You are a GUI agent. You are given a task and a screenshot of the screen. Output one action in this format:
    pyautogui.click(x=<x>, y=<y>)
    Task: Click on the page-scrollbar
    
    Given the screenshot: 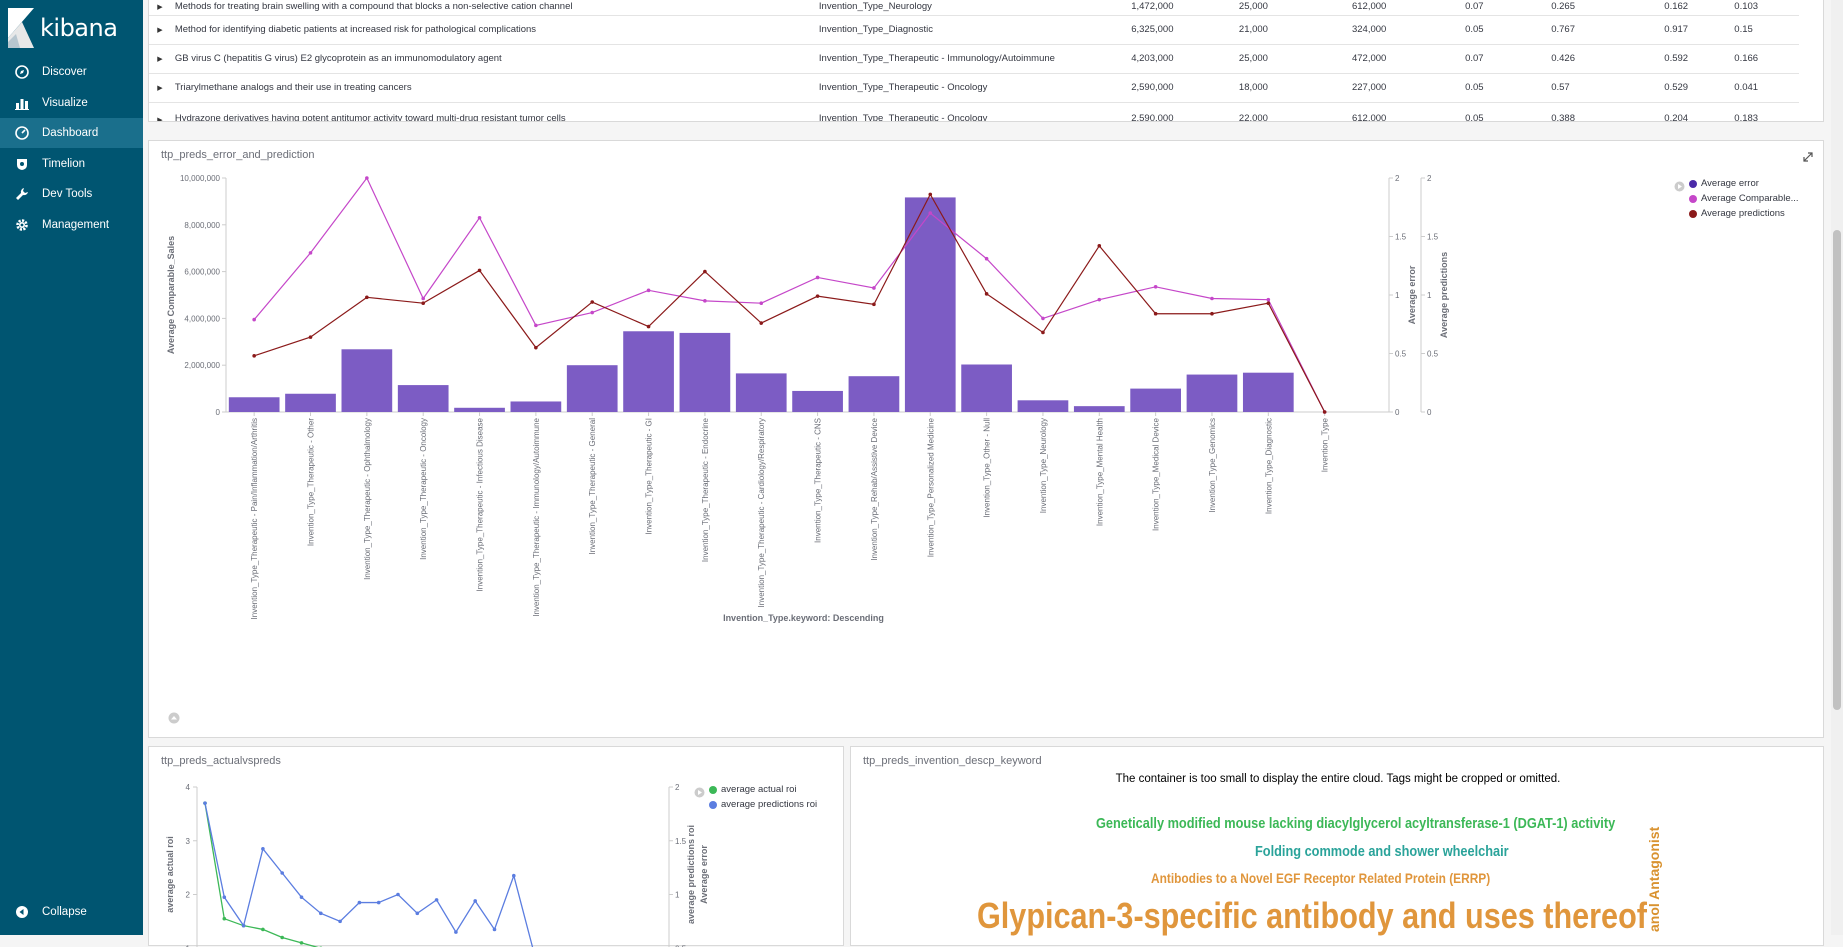 What is the action you would take?
    pyautogui.click(x=1837, y=467)
    